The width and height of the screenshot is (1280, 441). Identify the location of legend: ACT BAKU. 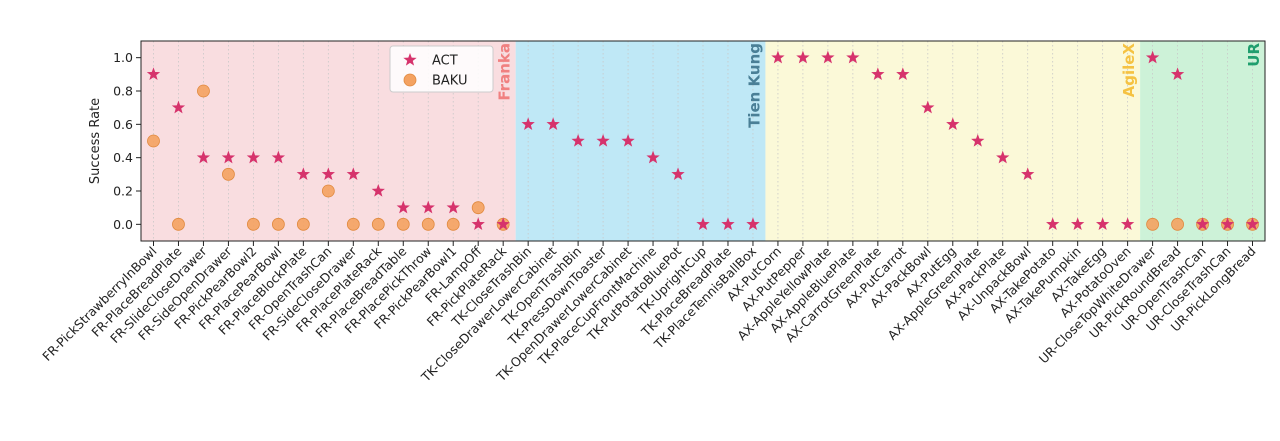
(441, 69).